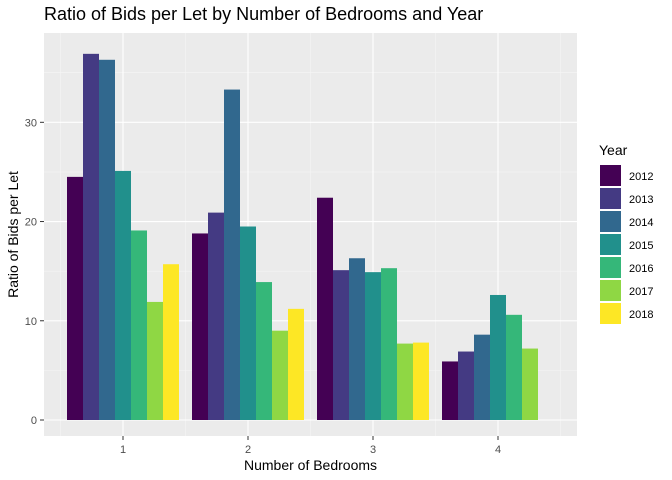  Describe the element at coordinates (641, 269) in the screenshot. I see `legend-label: 2016` at that location.